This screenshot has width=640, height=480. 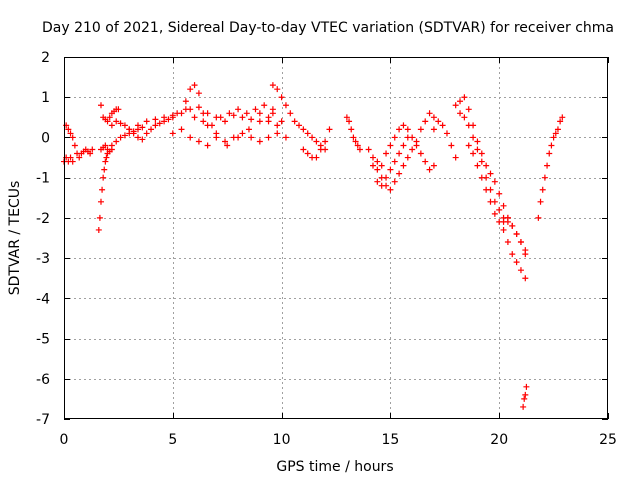 I want to click on y-tick-label: -7, so click(x=43, y=420).